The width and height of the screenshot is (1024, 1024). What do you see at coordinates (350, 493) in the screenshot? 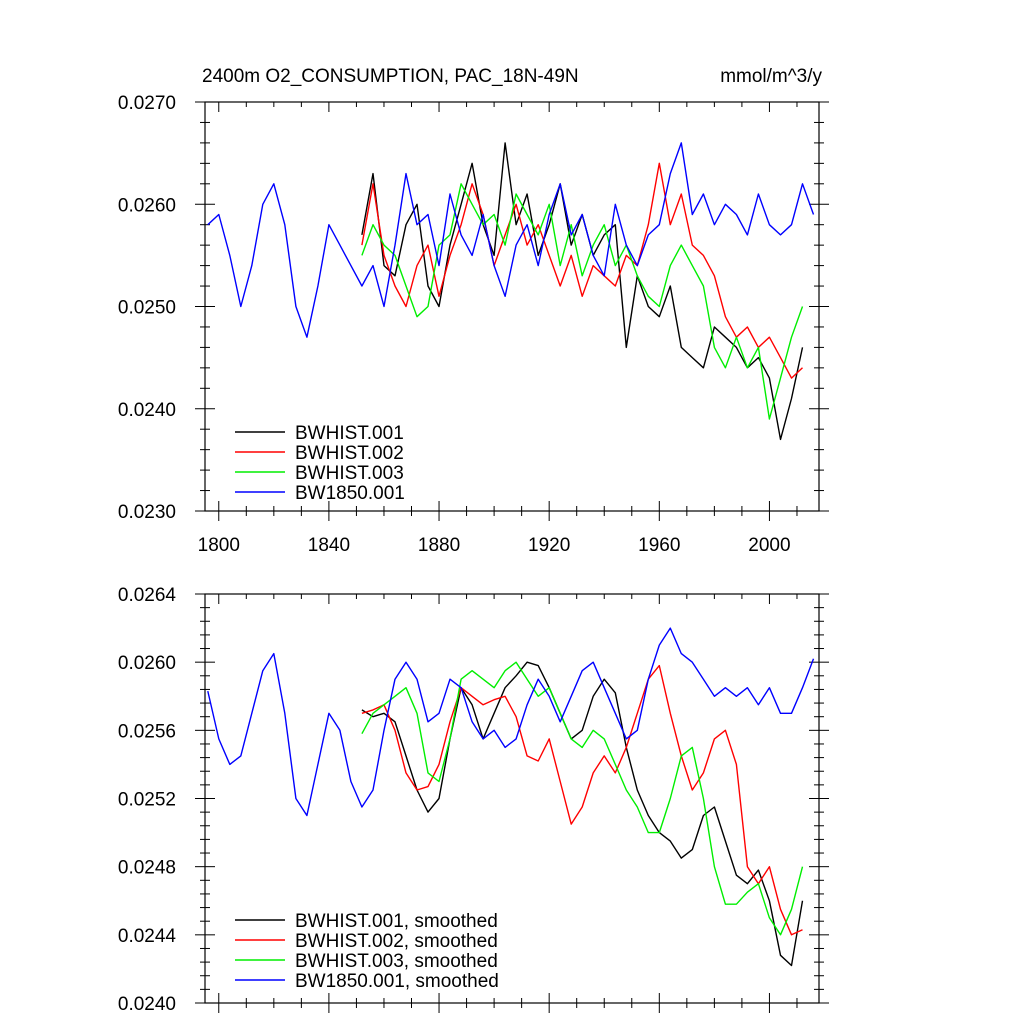
I see `legend-label: BW1850.001` at bounding box center [350, 493].